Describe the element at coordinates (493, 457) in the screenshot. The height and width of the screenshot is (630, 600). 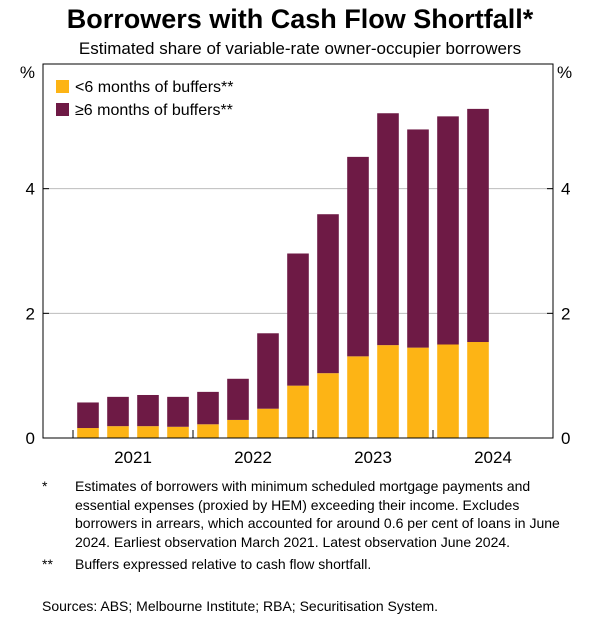
I see `x-tick-label: 2024` at that location.